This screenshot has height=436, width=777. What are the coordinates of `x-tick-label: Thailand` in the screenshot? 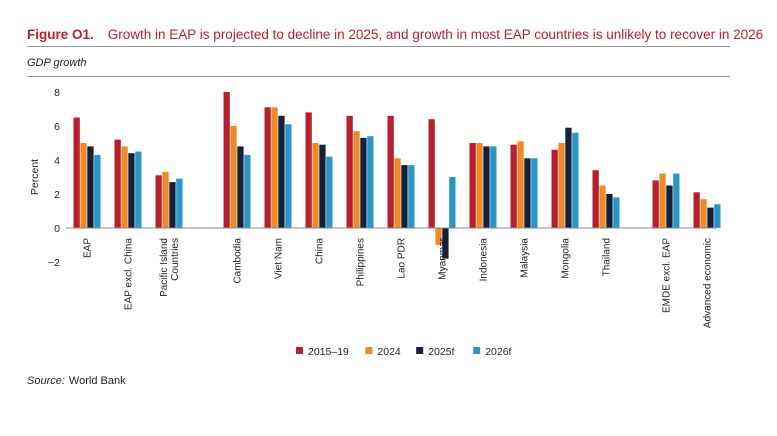 It's located at (607, 257).